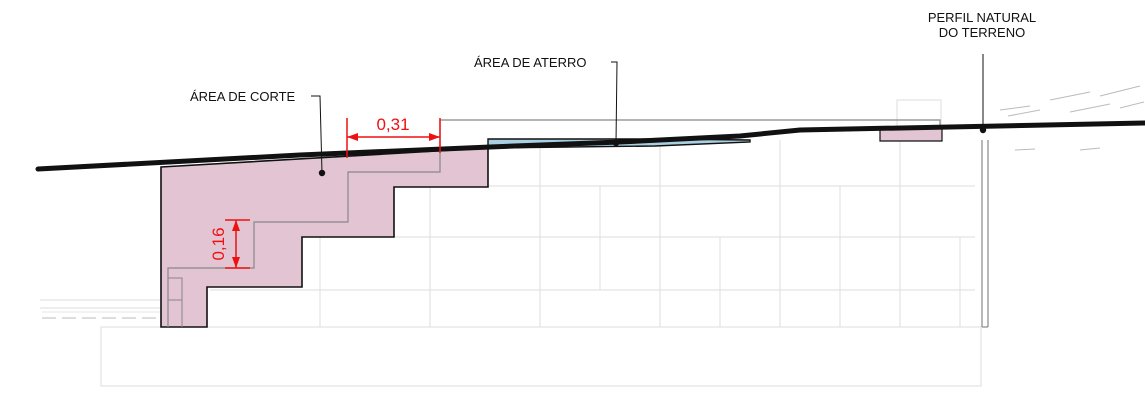 The height and width of the screenshot is (393, 1145). I want to click on cut-area-label: ÁREA DE CORTE, so click(243, 96).